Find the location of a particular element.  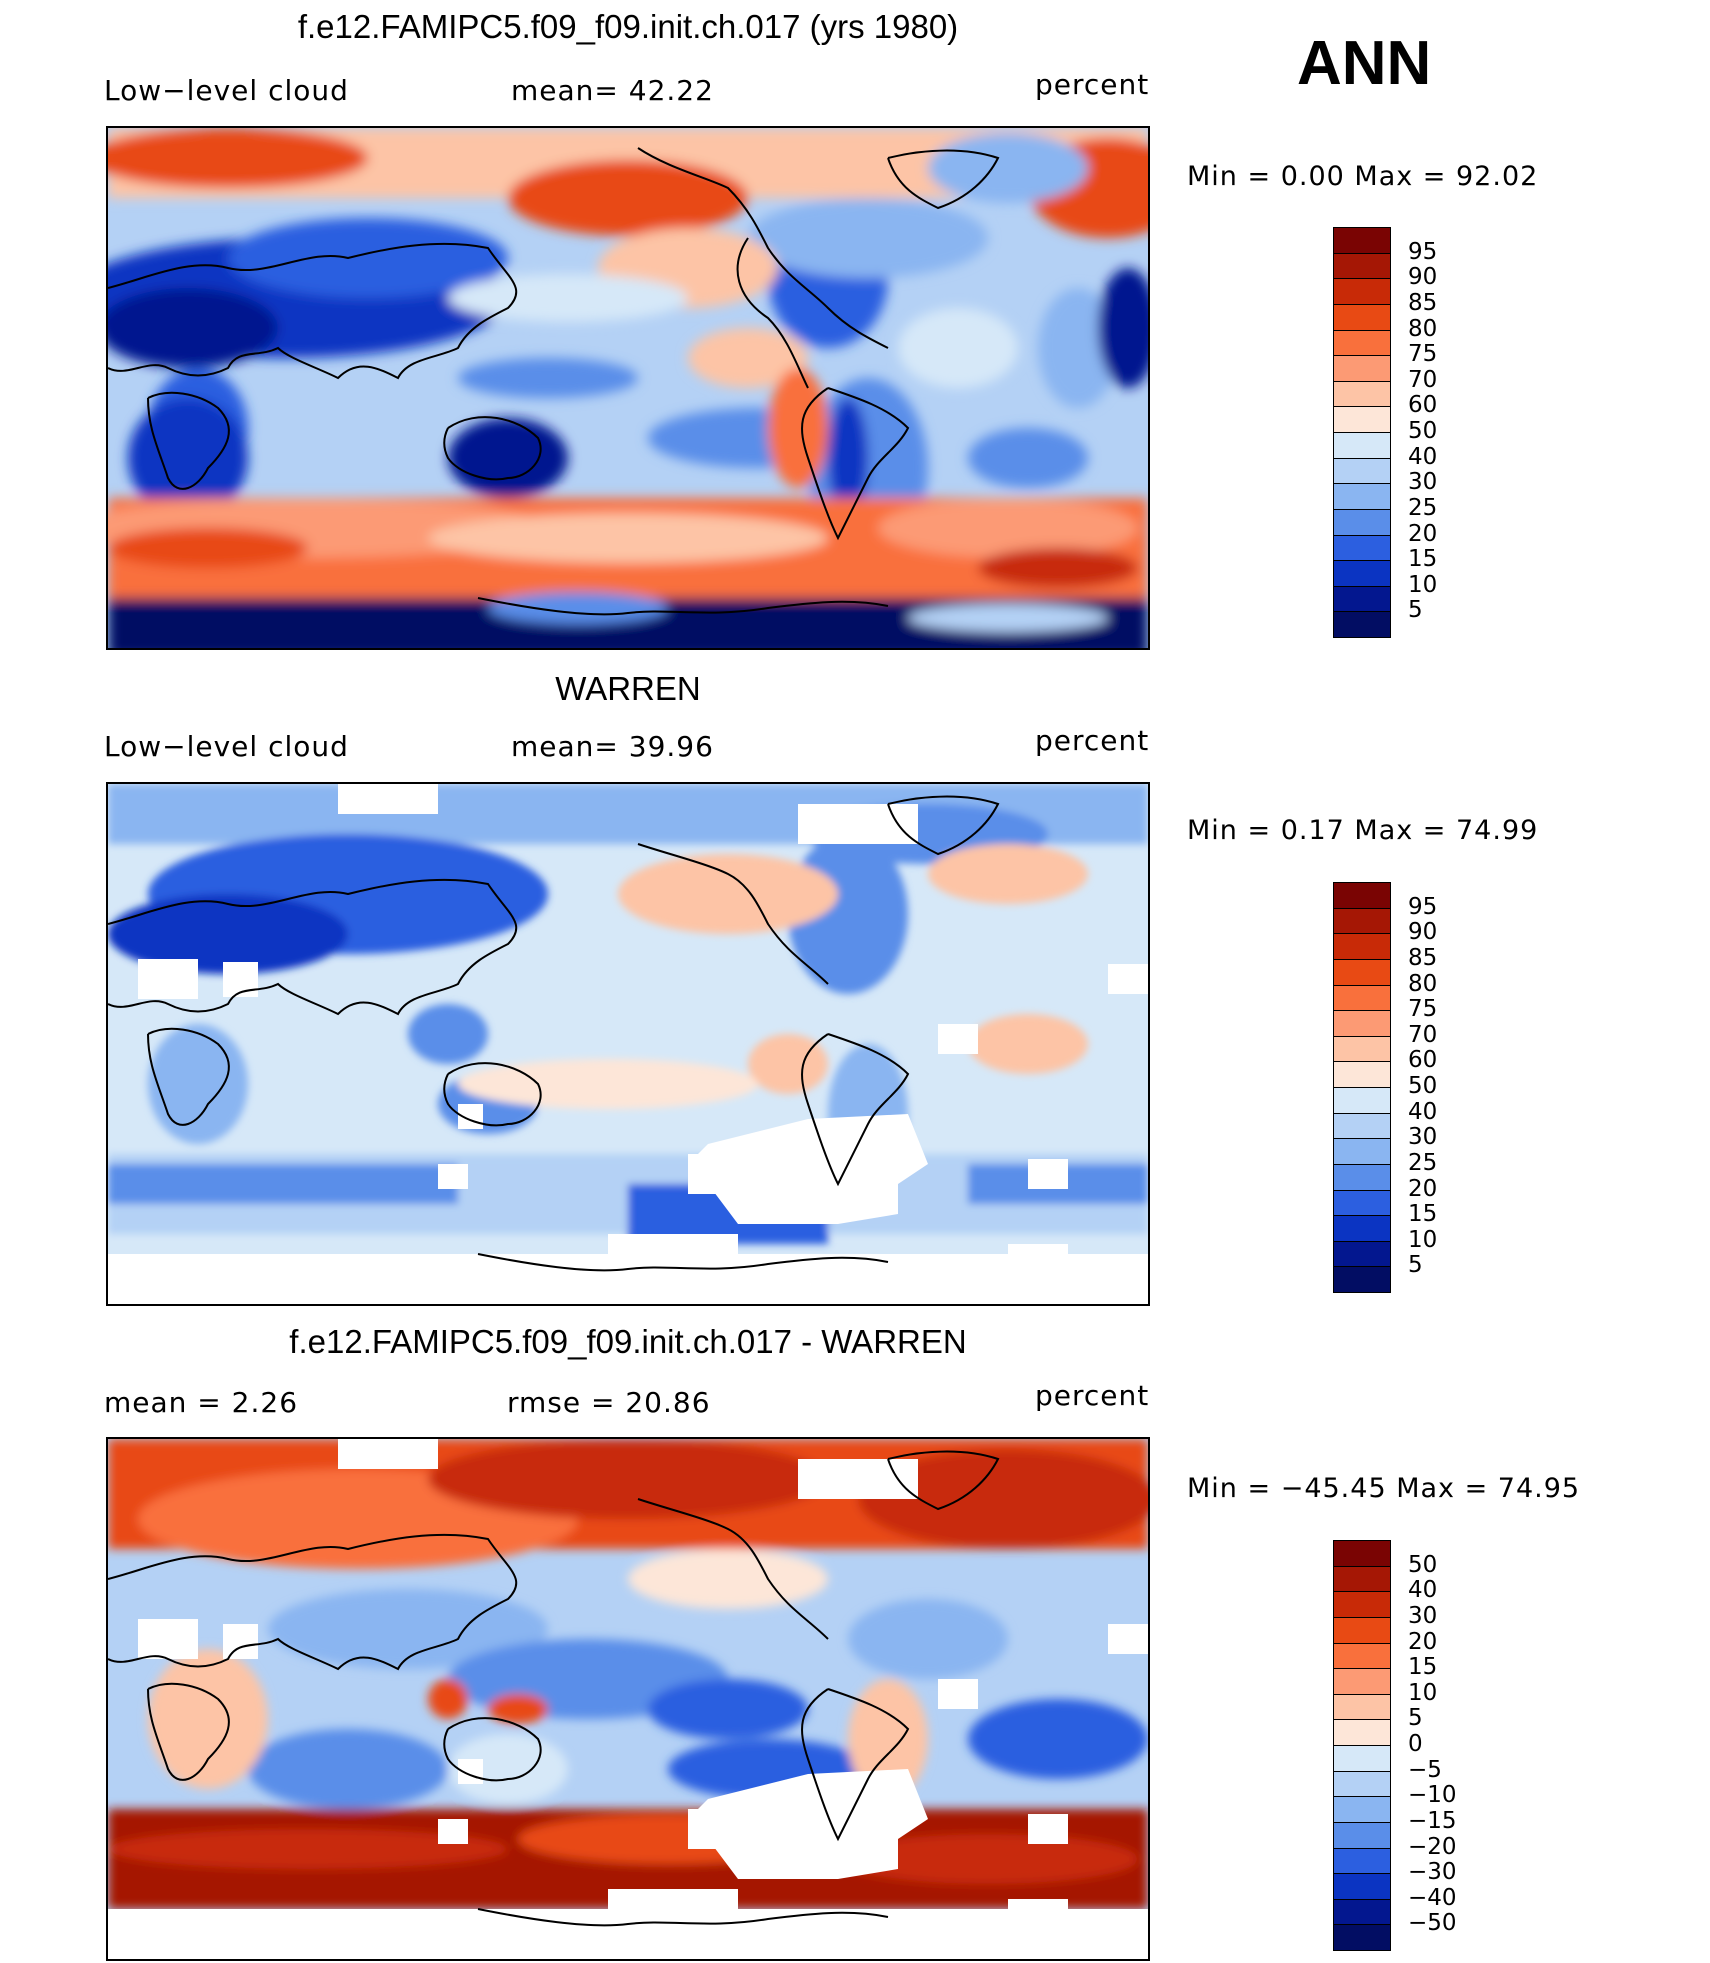

colorbar-label: −15 is located at coordinates (1432, 1820).